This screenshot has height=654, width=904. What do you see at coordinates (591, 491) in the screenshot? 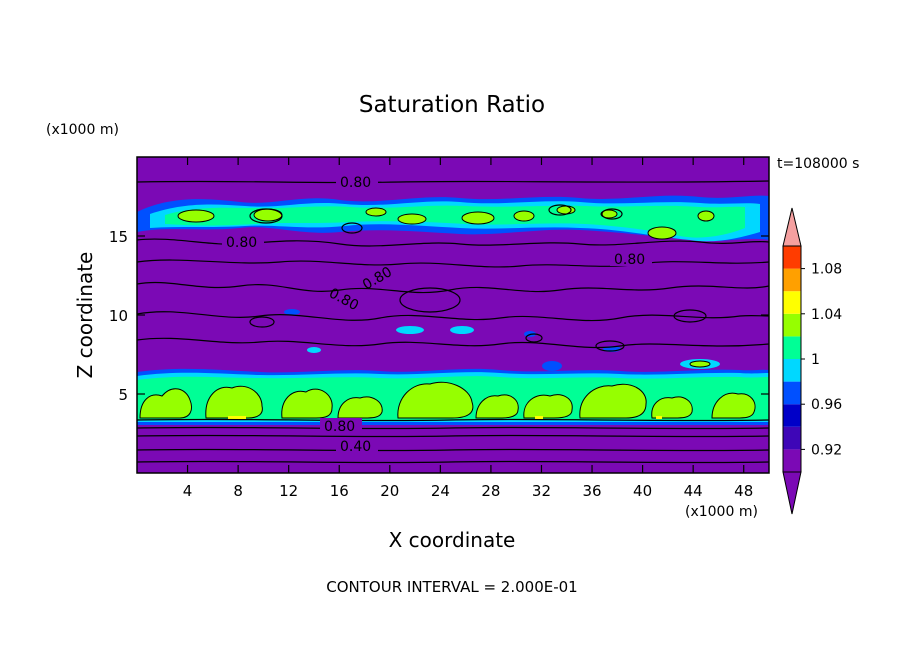
I see `x-tick-label: 36` at bounding box center [591, 491].